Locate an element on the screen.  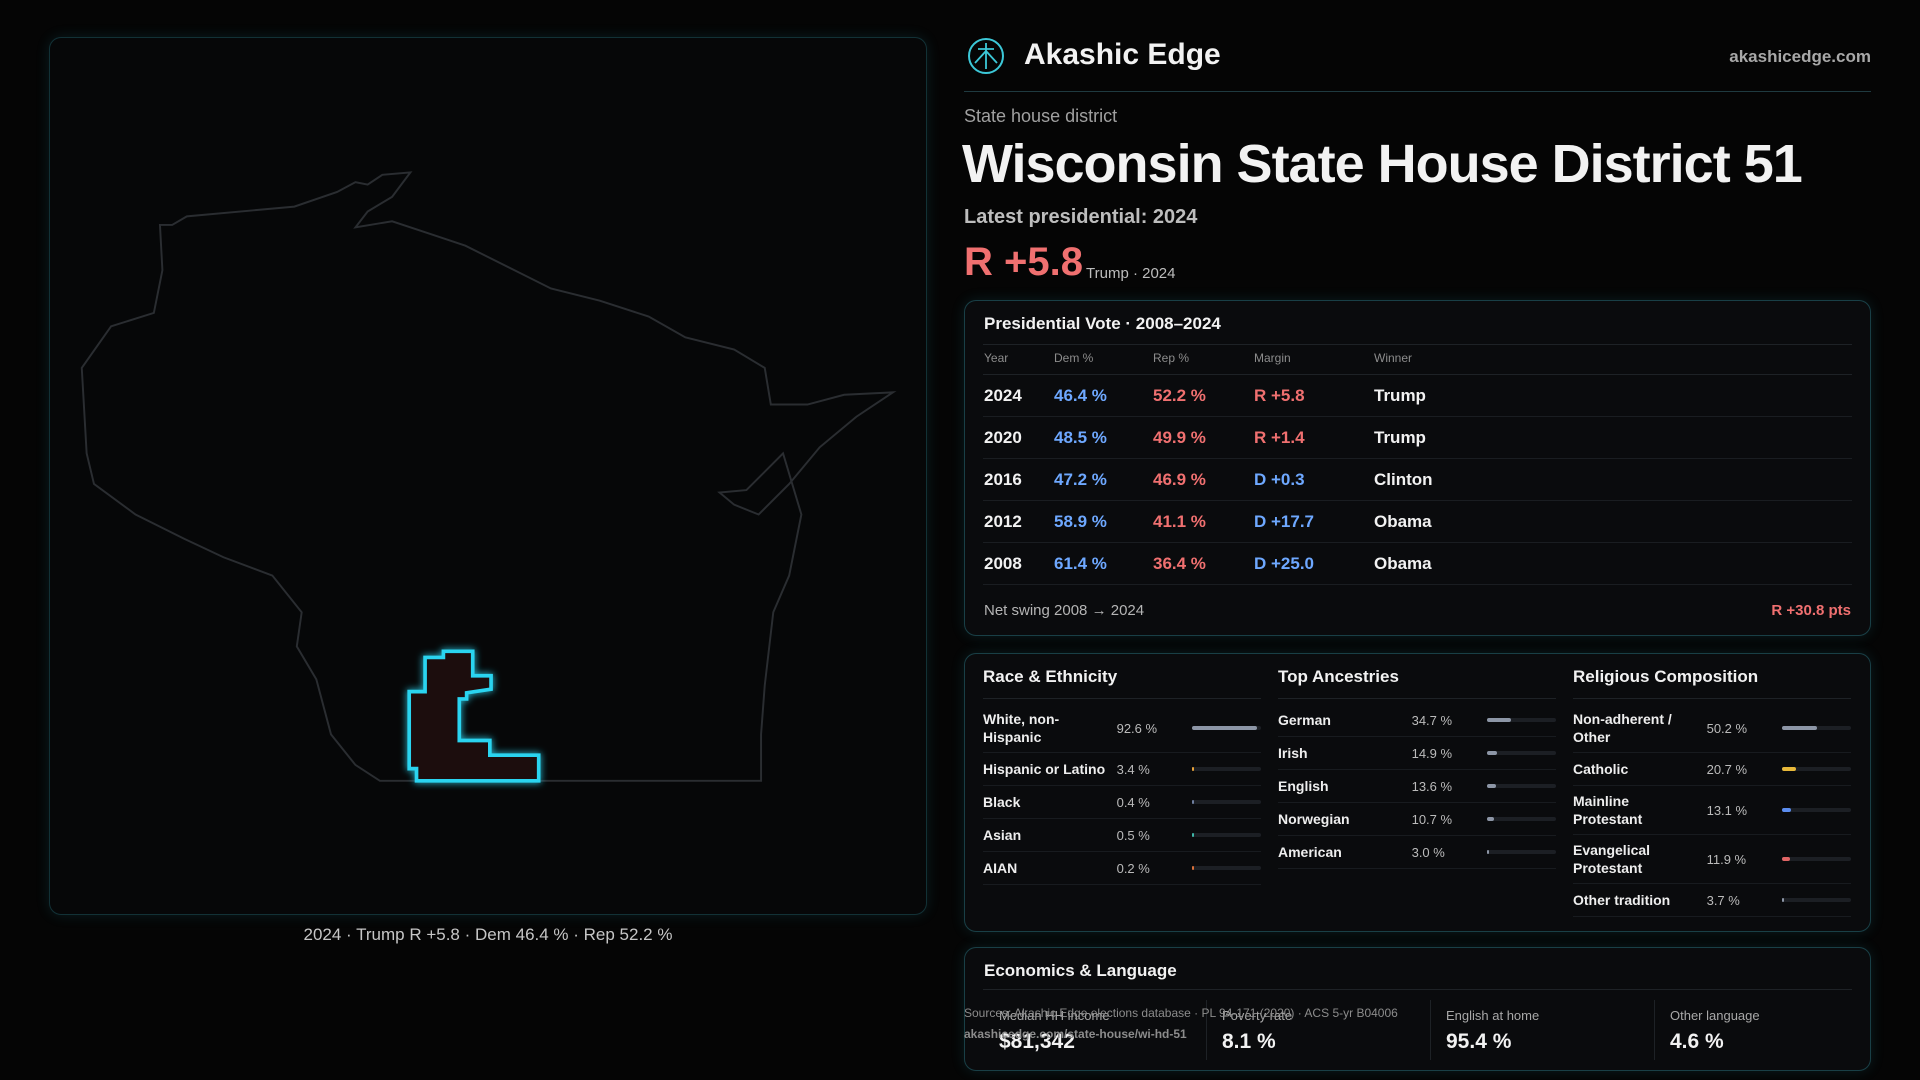
footer-label: Net swing 2008 → 2024 is located at coordinates (1064, 610).